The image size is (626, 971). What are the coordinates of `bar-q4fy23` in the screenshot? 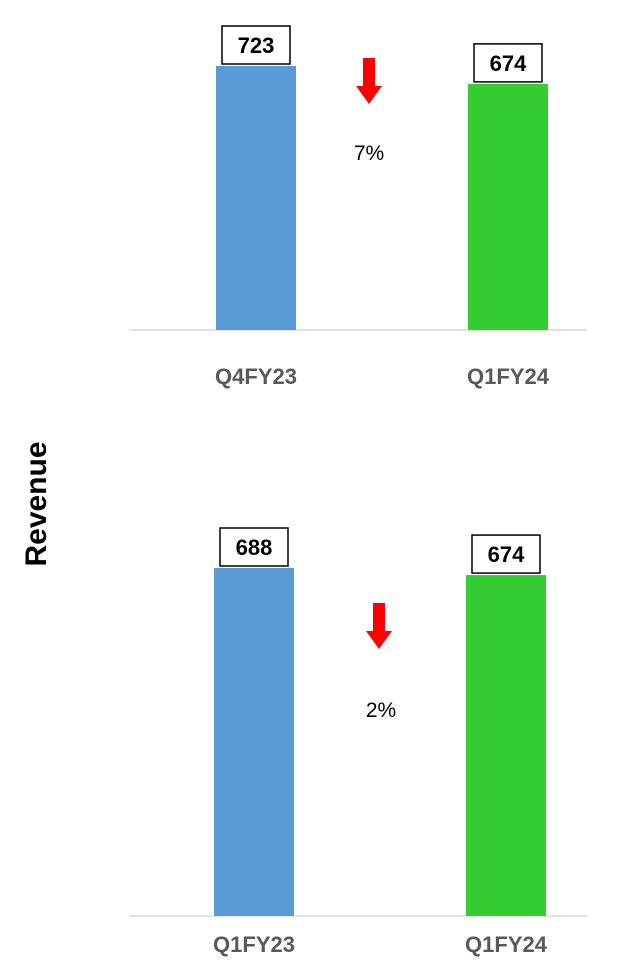 It's located at (256, 198).